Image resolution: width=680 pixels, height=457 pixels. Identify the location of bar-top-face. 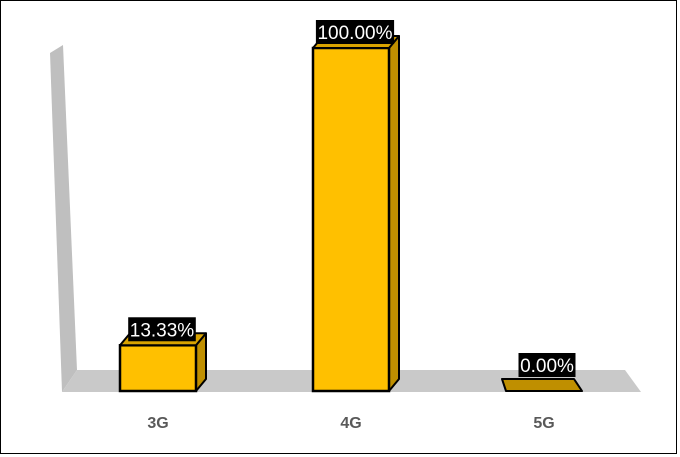
(542, 385).